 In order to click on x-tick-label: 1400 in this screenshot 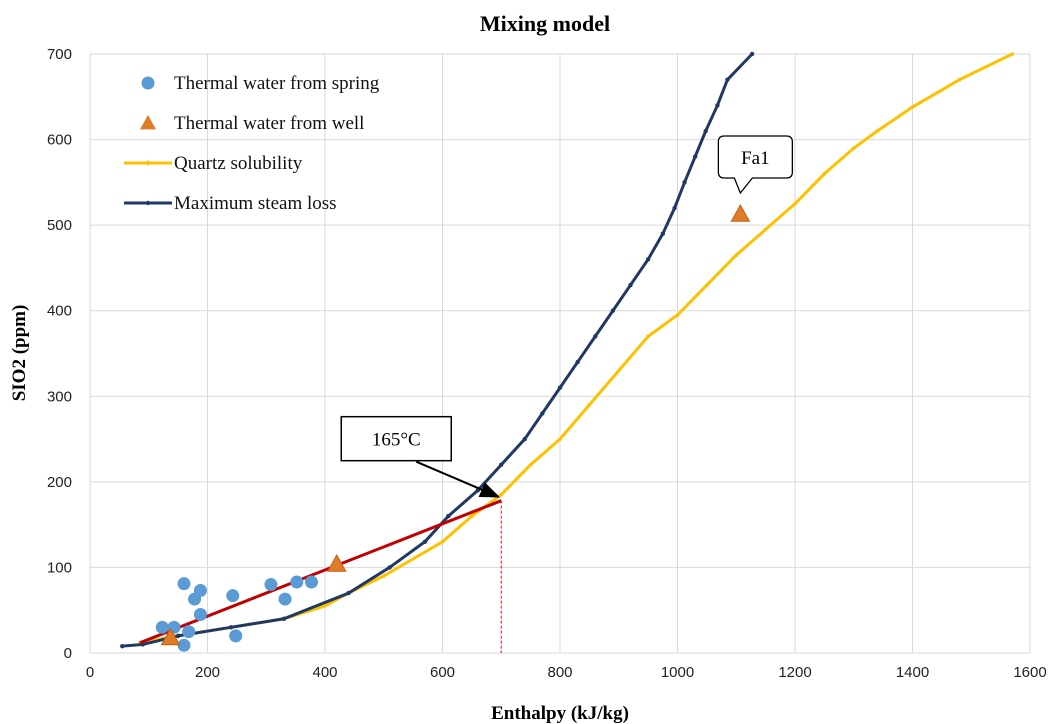, I will do `click(912, 672)`.